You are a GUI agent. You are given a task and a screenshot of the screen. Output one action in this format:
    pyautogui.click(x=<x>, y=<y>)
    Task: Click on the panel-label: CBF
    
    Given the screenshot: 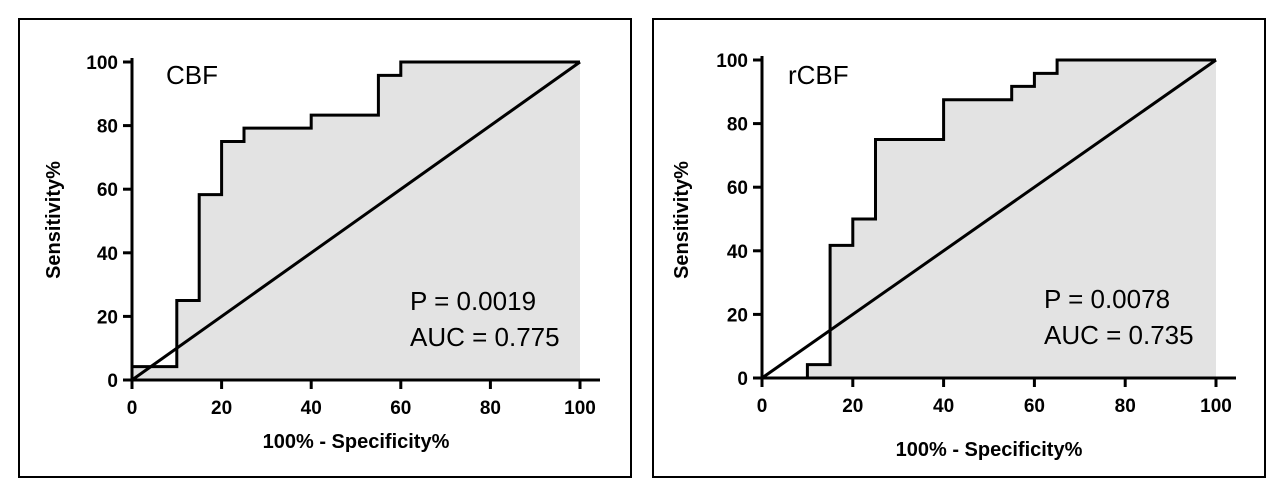 What is the action you would take?
    pyautogui.click(x=192, y=75)
    